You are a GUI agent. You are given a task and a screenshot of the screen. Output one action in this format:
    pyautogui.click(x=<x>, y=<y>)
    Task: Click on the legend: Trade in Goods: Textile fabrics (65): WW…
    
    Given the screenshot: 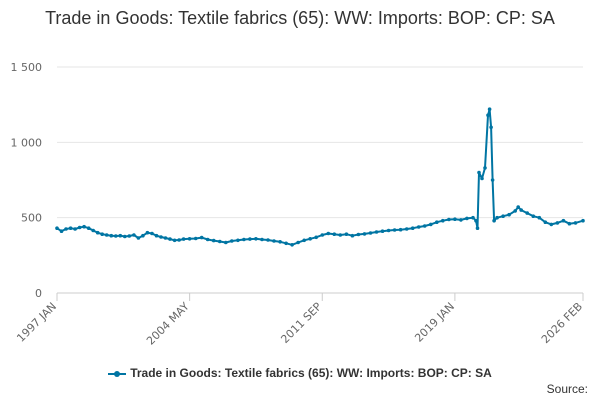 What is the action you would take?
    pyautogui.click(x=300, y=373)
    